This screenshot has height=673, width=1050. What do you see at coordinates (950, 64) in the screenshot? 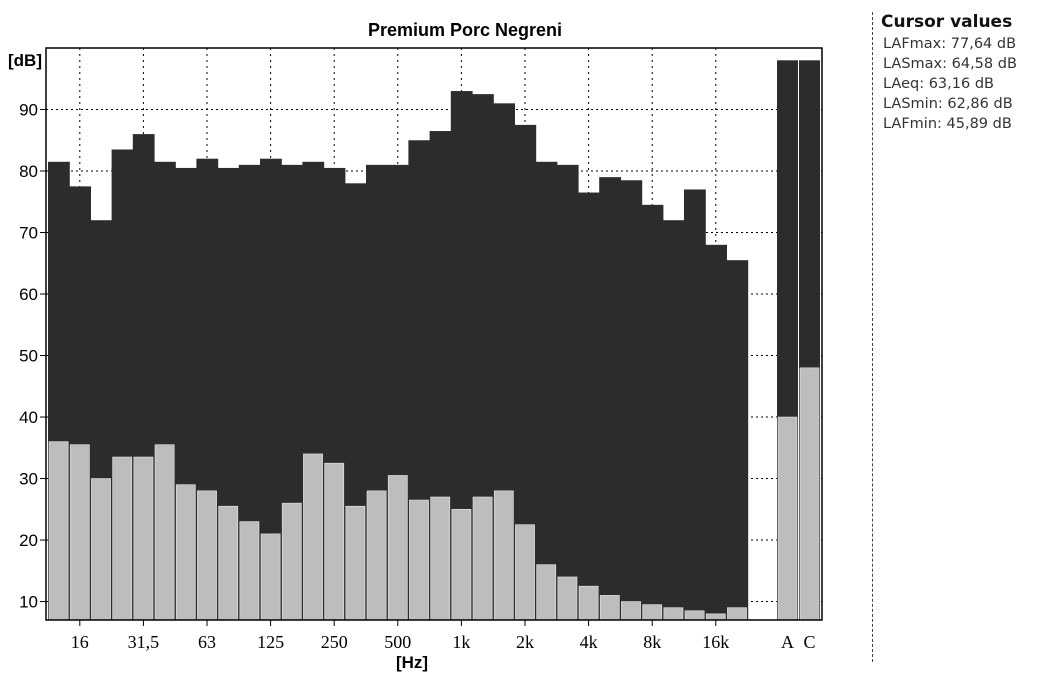
I see `cursor-value-lasmax: LASmax: 64,58 dB` at bounding box center [950, 64].